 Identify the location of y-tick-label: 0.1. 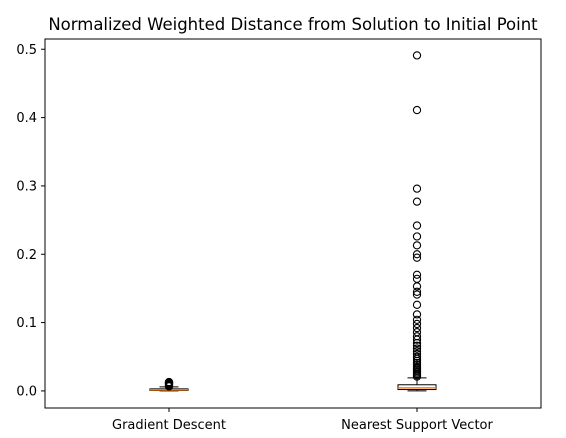
(26, 323).